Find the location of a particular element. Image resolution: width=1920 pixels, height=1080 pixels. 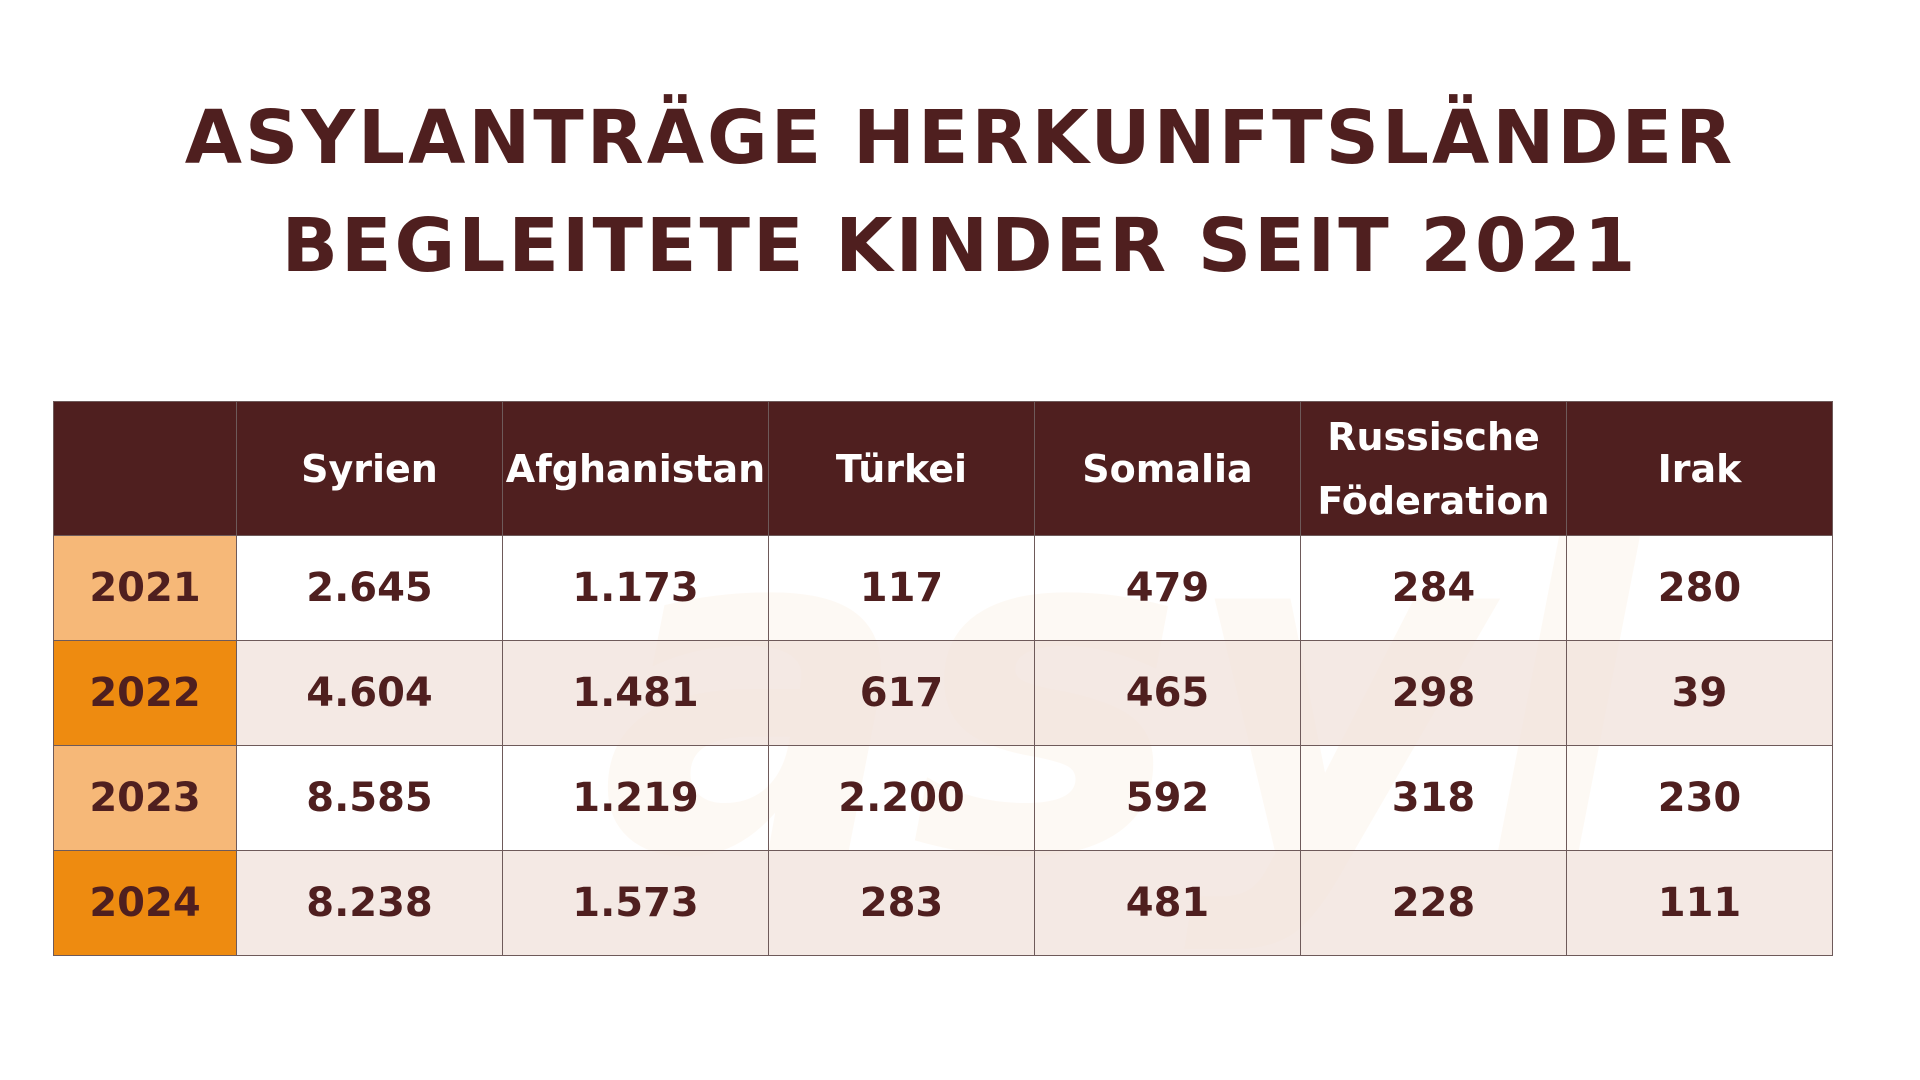

table-cell: 298 is located at coordinates (1433, 693).